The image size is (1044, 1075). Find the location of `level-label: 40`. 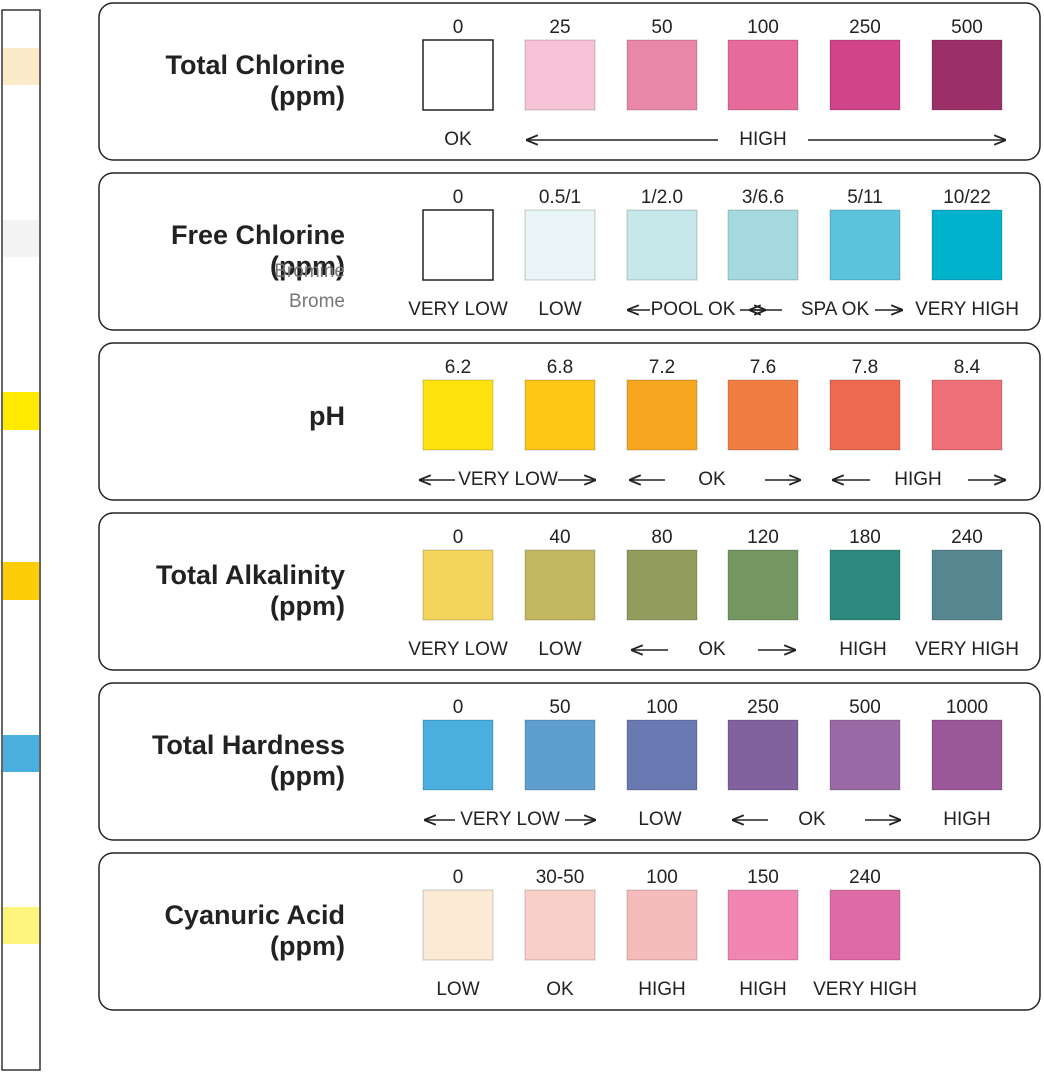

level-label: 40 is located at coordinates (559, 537).